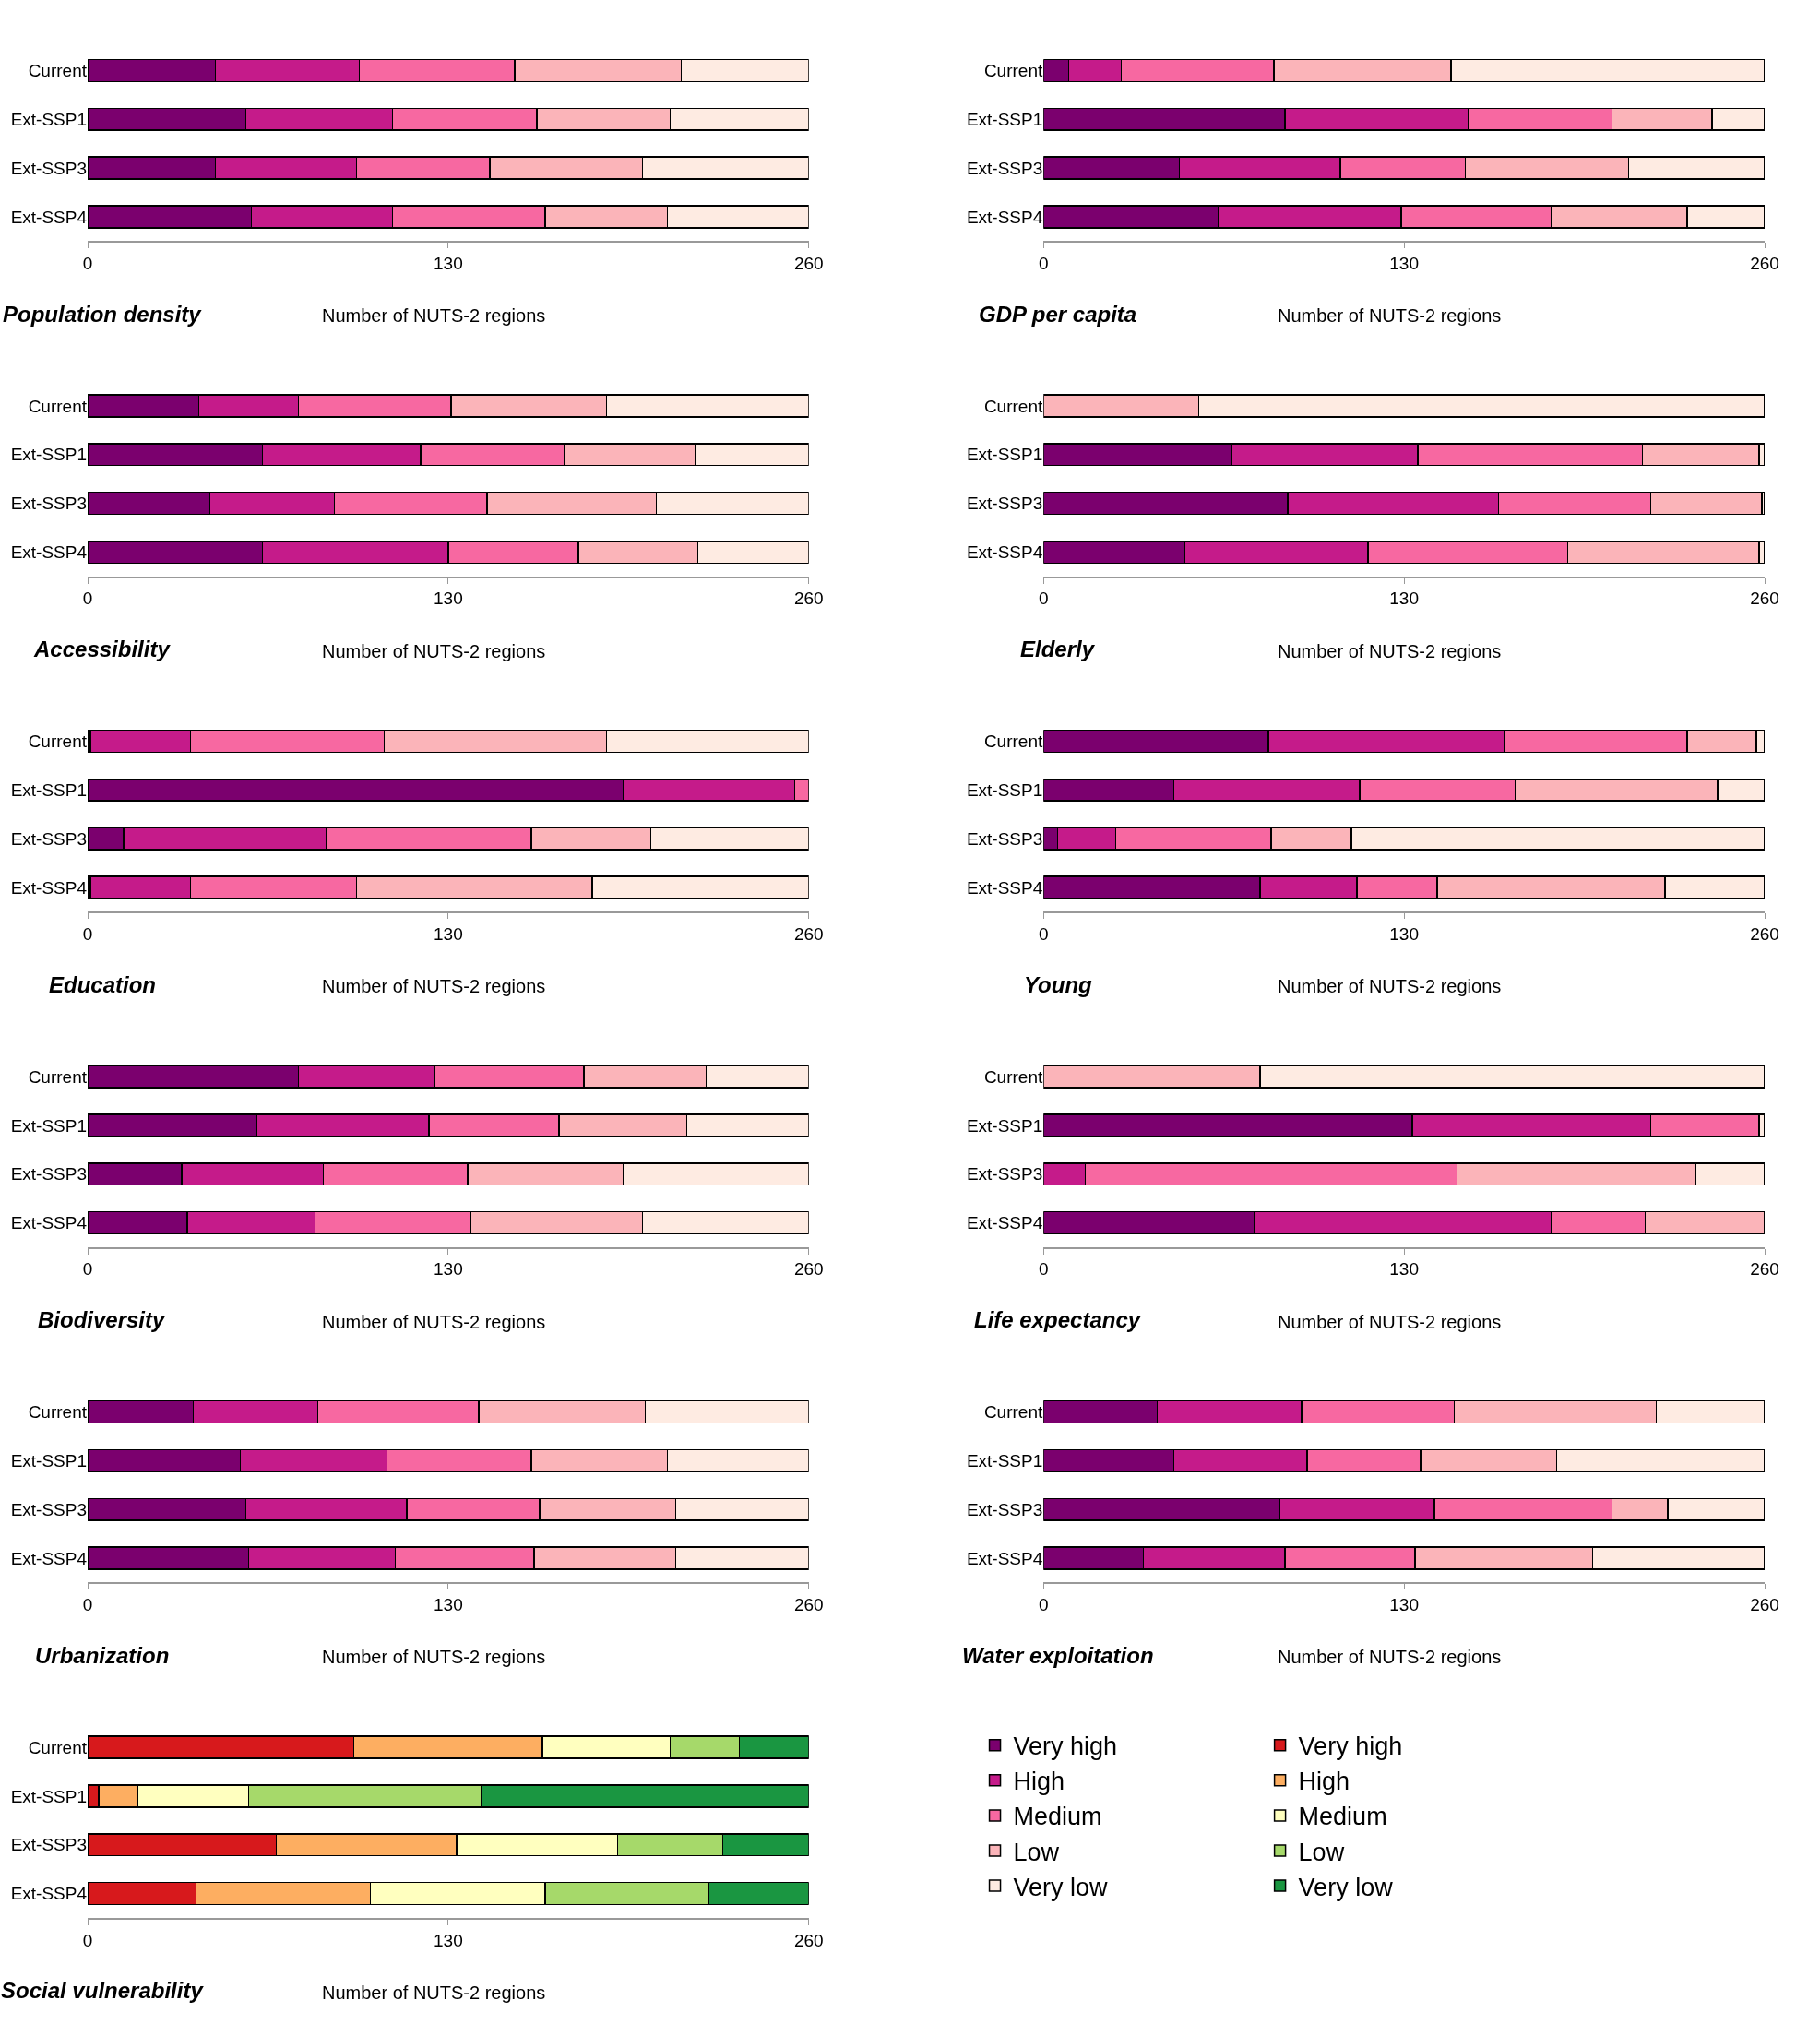 The image size is (1820, 2024). Describe the element at coordinates (103, 315) in the screenshot. I see `text: Population density` at that location.